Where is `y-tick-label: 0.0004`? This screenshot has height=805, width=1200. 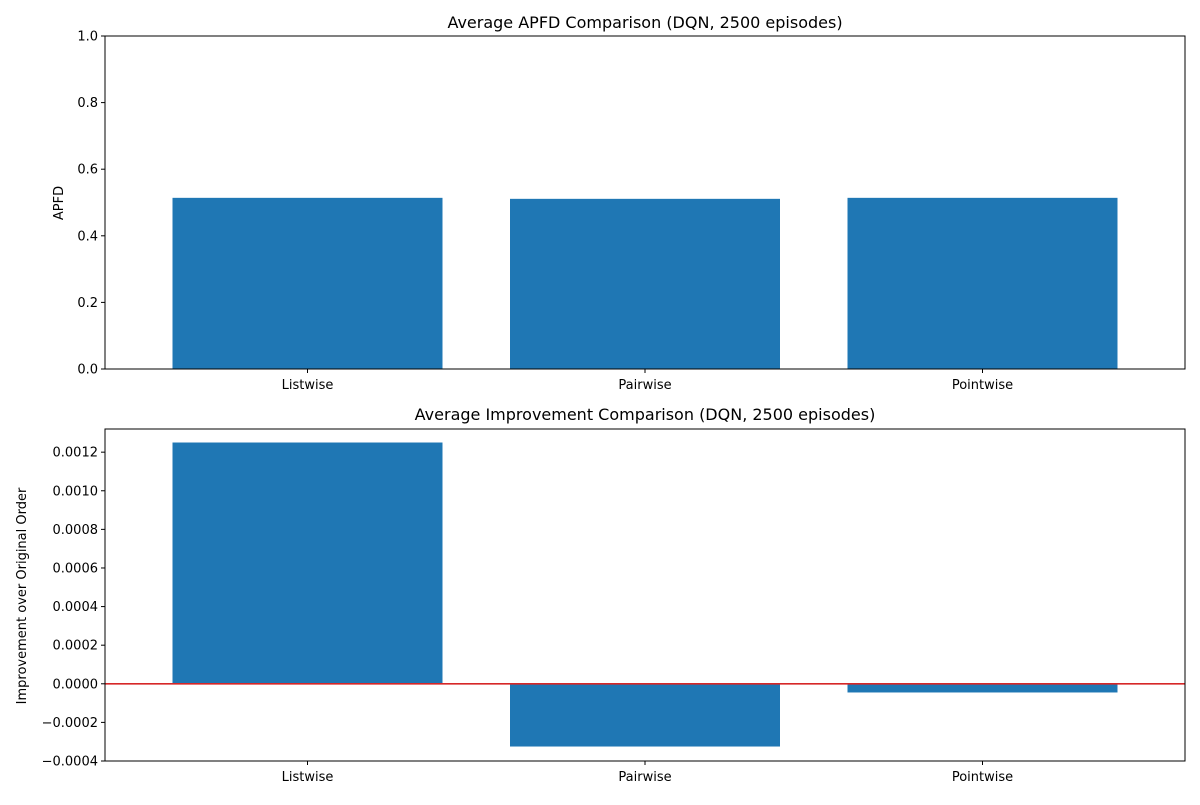 y-tick-label: 0.0004 is located at coordinates (76, 607).